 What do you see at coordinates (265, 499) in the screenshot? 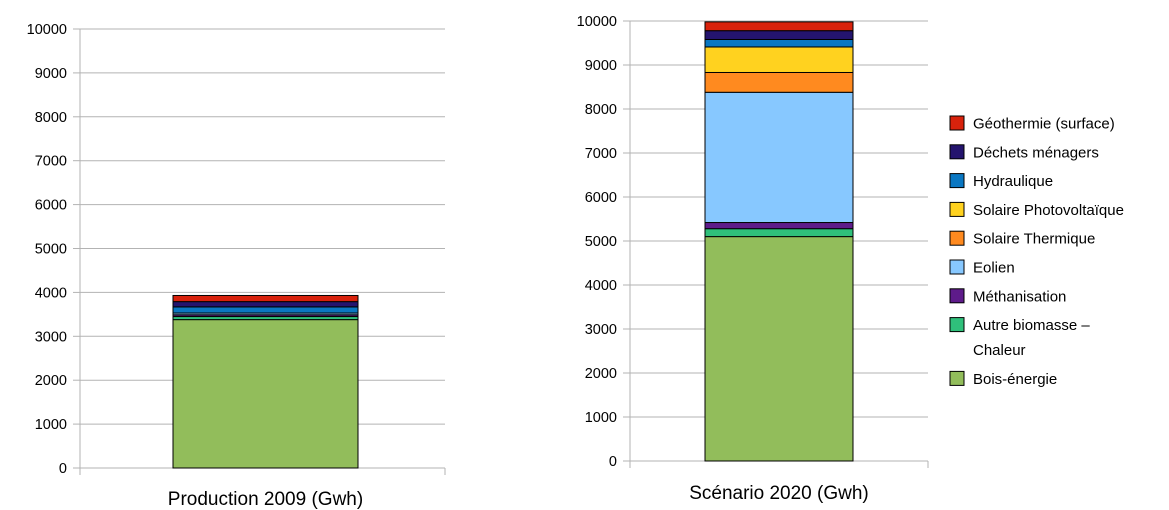
I see `x-category-label: Production 2009 (Gwh)` at bounding box center [265, 499].